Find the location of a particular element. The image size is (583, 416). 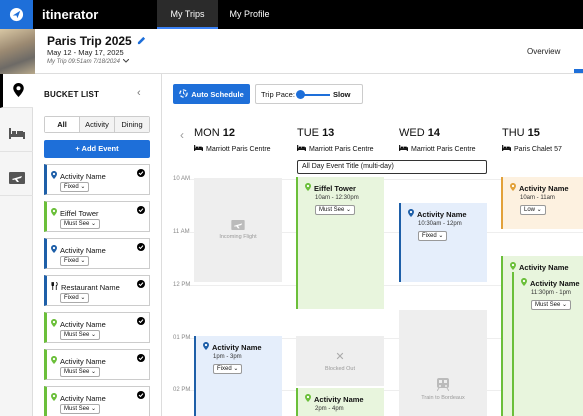

incoming-flight-block: Incoming Flight is located at coordinates (238, 230).